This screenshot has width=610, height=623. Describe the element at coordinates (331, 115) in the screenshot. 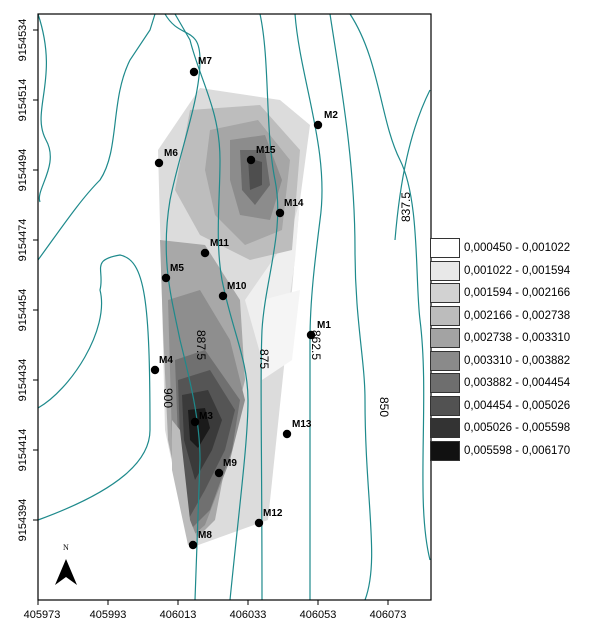

I see `svg-text: M2` at that location.